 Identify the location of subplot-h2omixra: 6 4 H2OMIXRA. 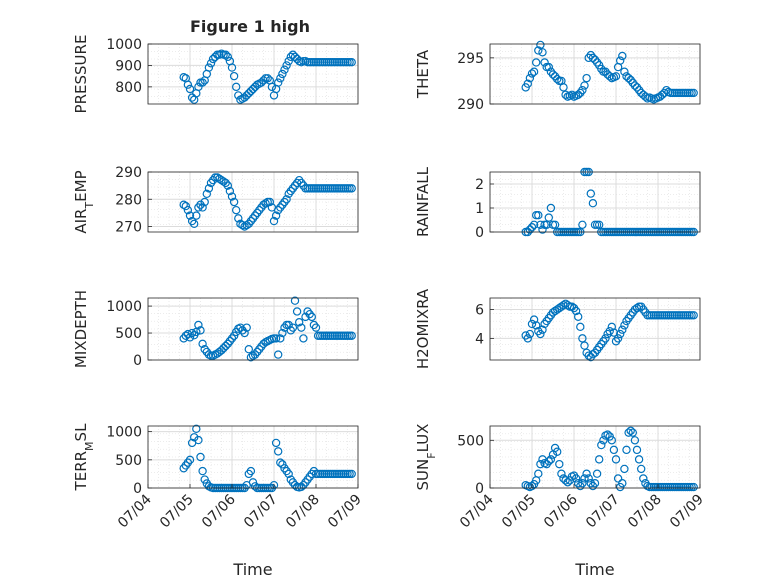
(557, 328).